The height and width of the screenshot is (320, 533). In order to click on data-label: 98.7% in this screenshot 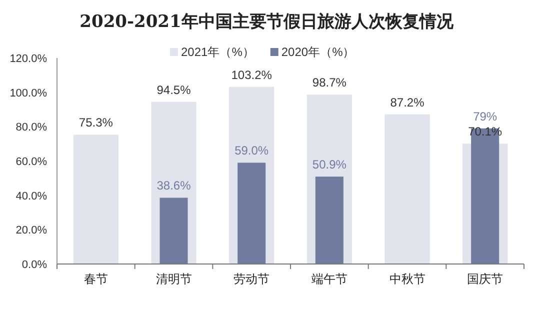, I will do `click(329, 83)`.